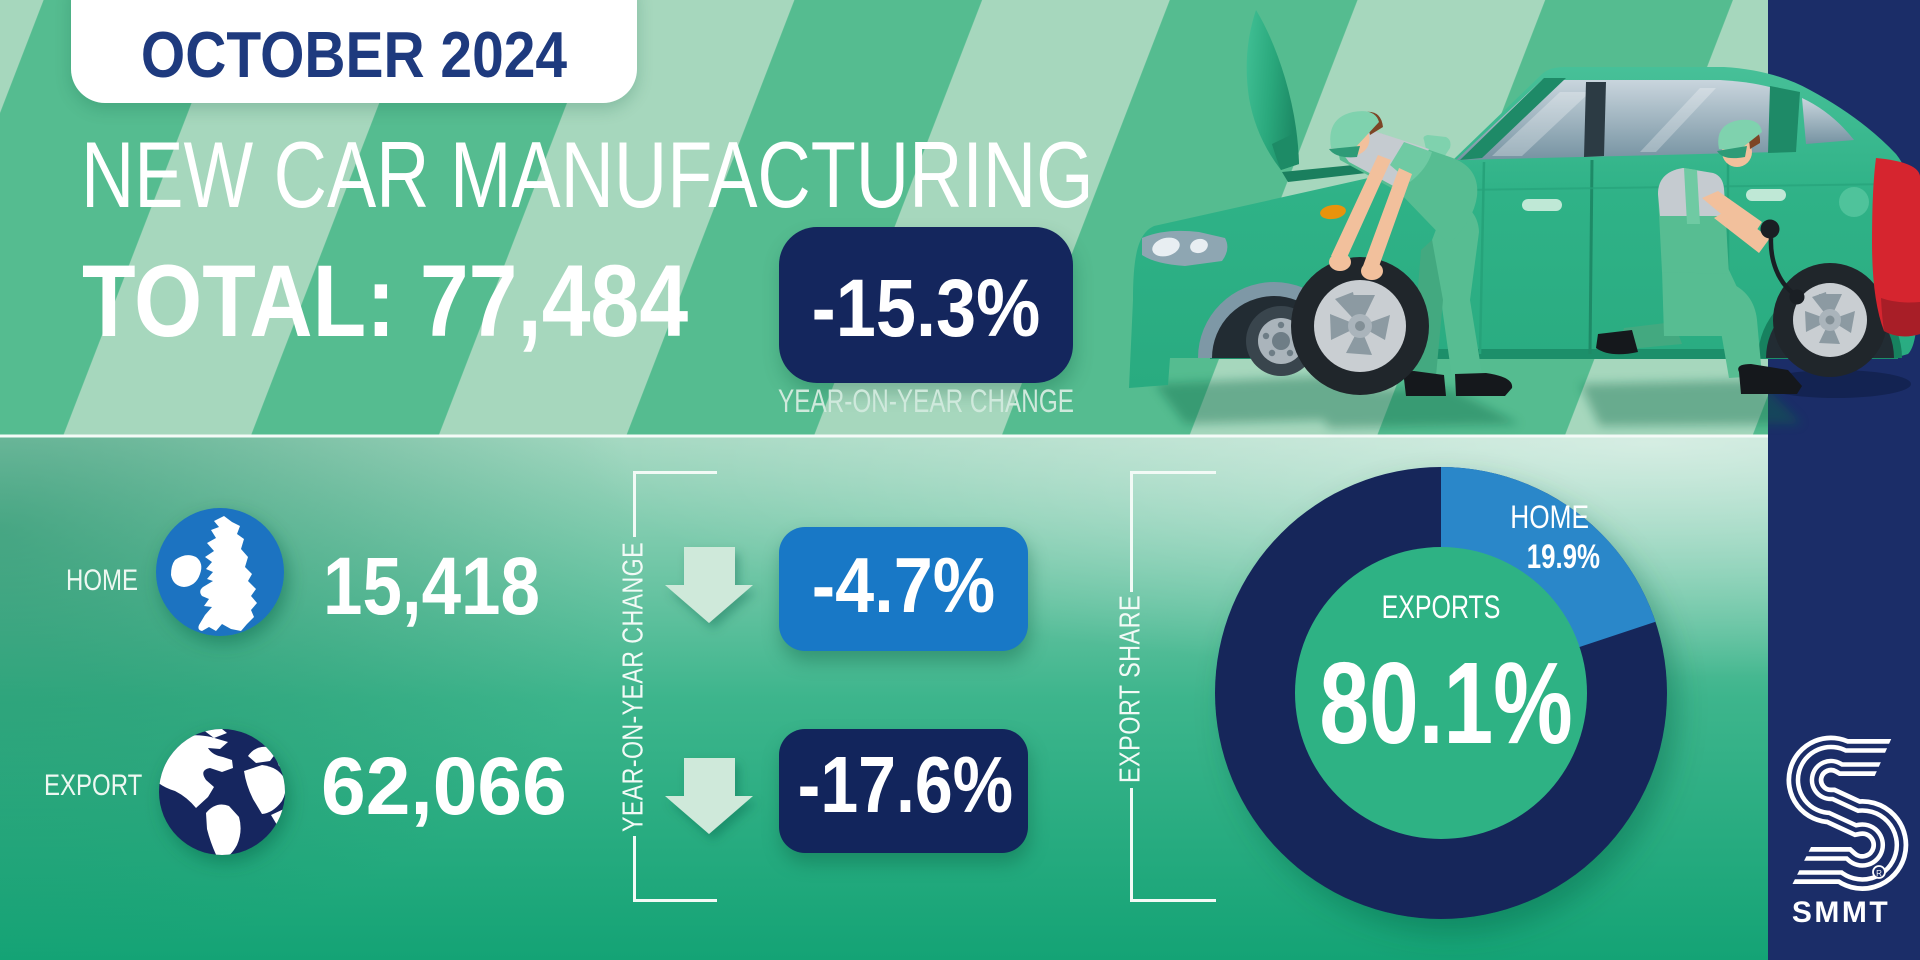 Image resolution: width=1920 pixels, height=960 pixels. What do you see at coordinates (1879, 873) in the screenshot?
I see `svg-text: R` at bounding box center [1879, 873].